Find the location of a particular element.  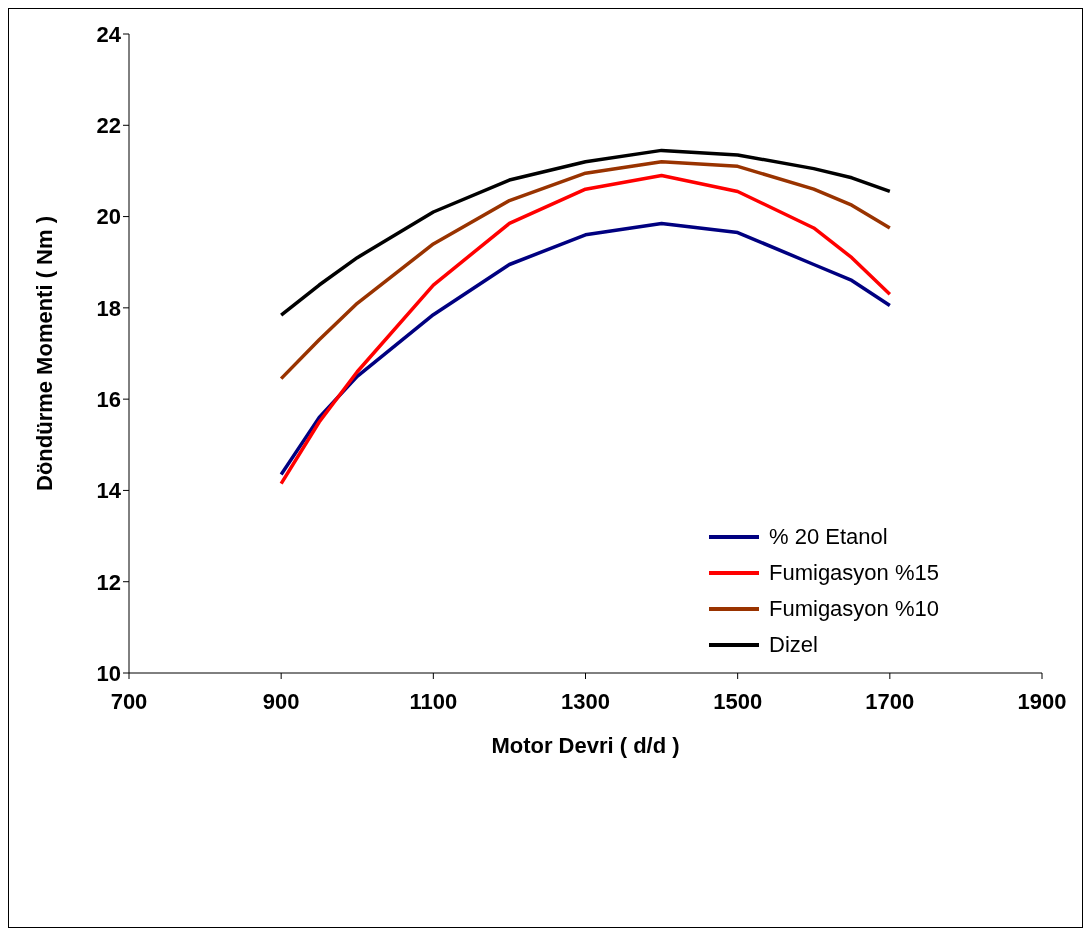

x-tick-label: 1300 is located at coordinates (585, 701).